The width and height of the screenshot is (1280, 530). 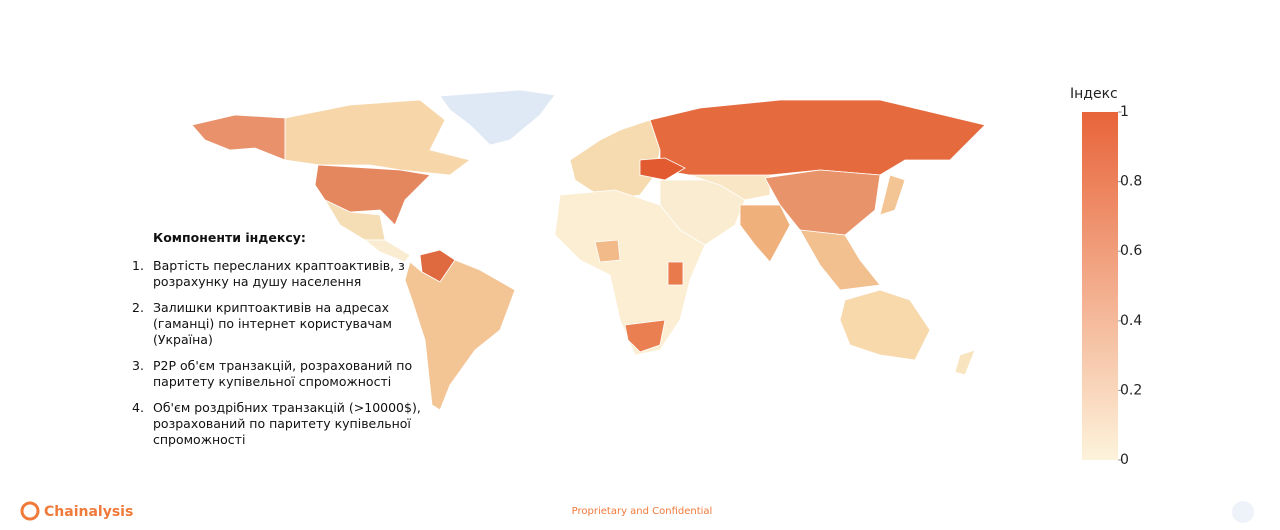 What do you see at coordinates (1094, 94) in the screenshot?
I see `colorbar-title: Індекс` at bounding box center [1094, 94].